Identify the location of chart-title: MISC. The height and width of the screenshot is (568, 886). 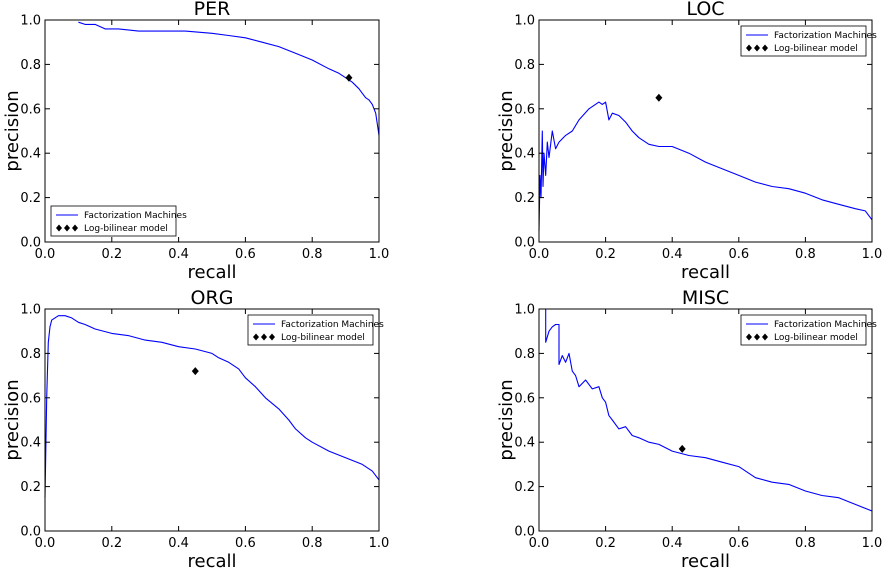
(705, 298).